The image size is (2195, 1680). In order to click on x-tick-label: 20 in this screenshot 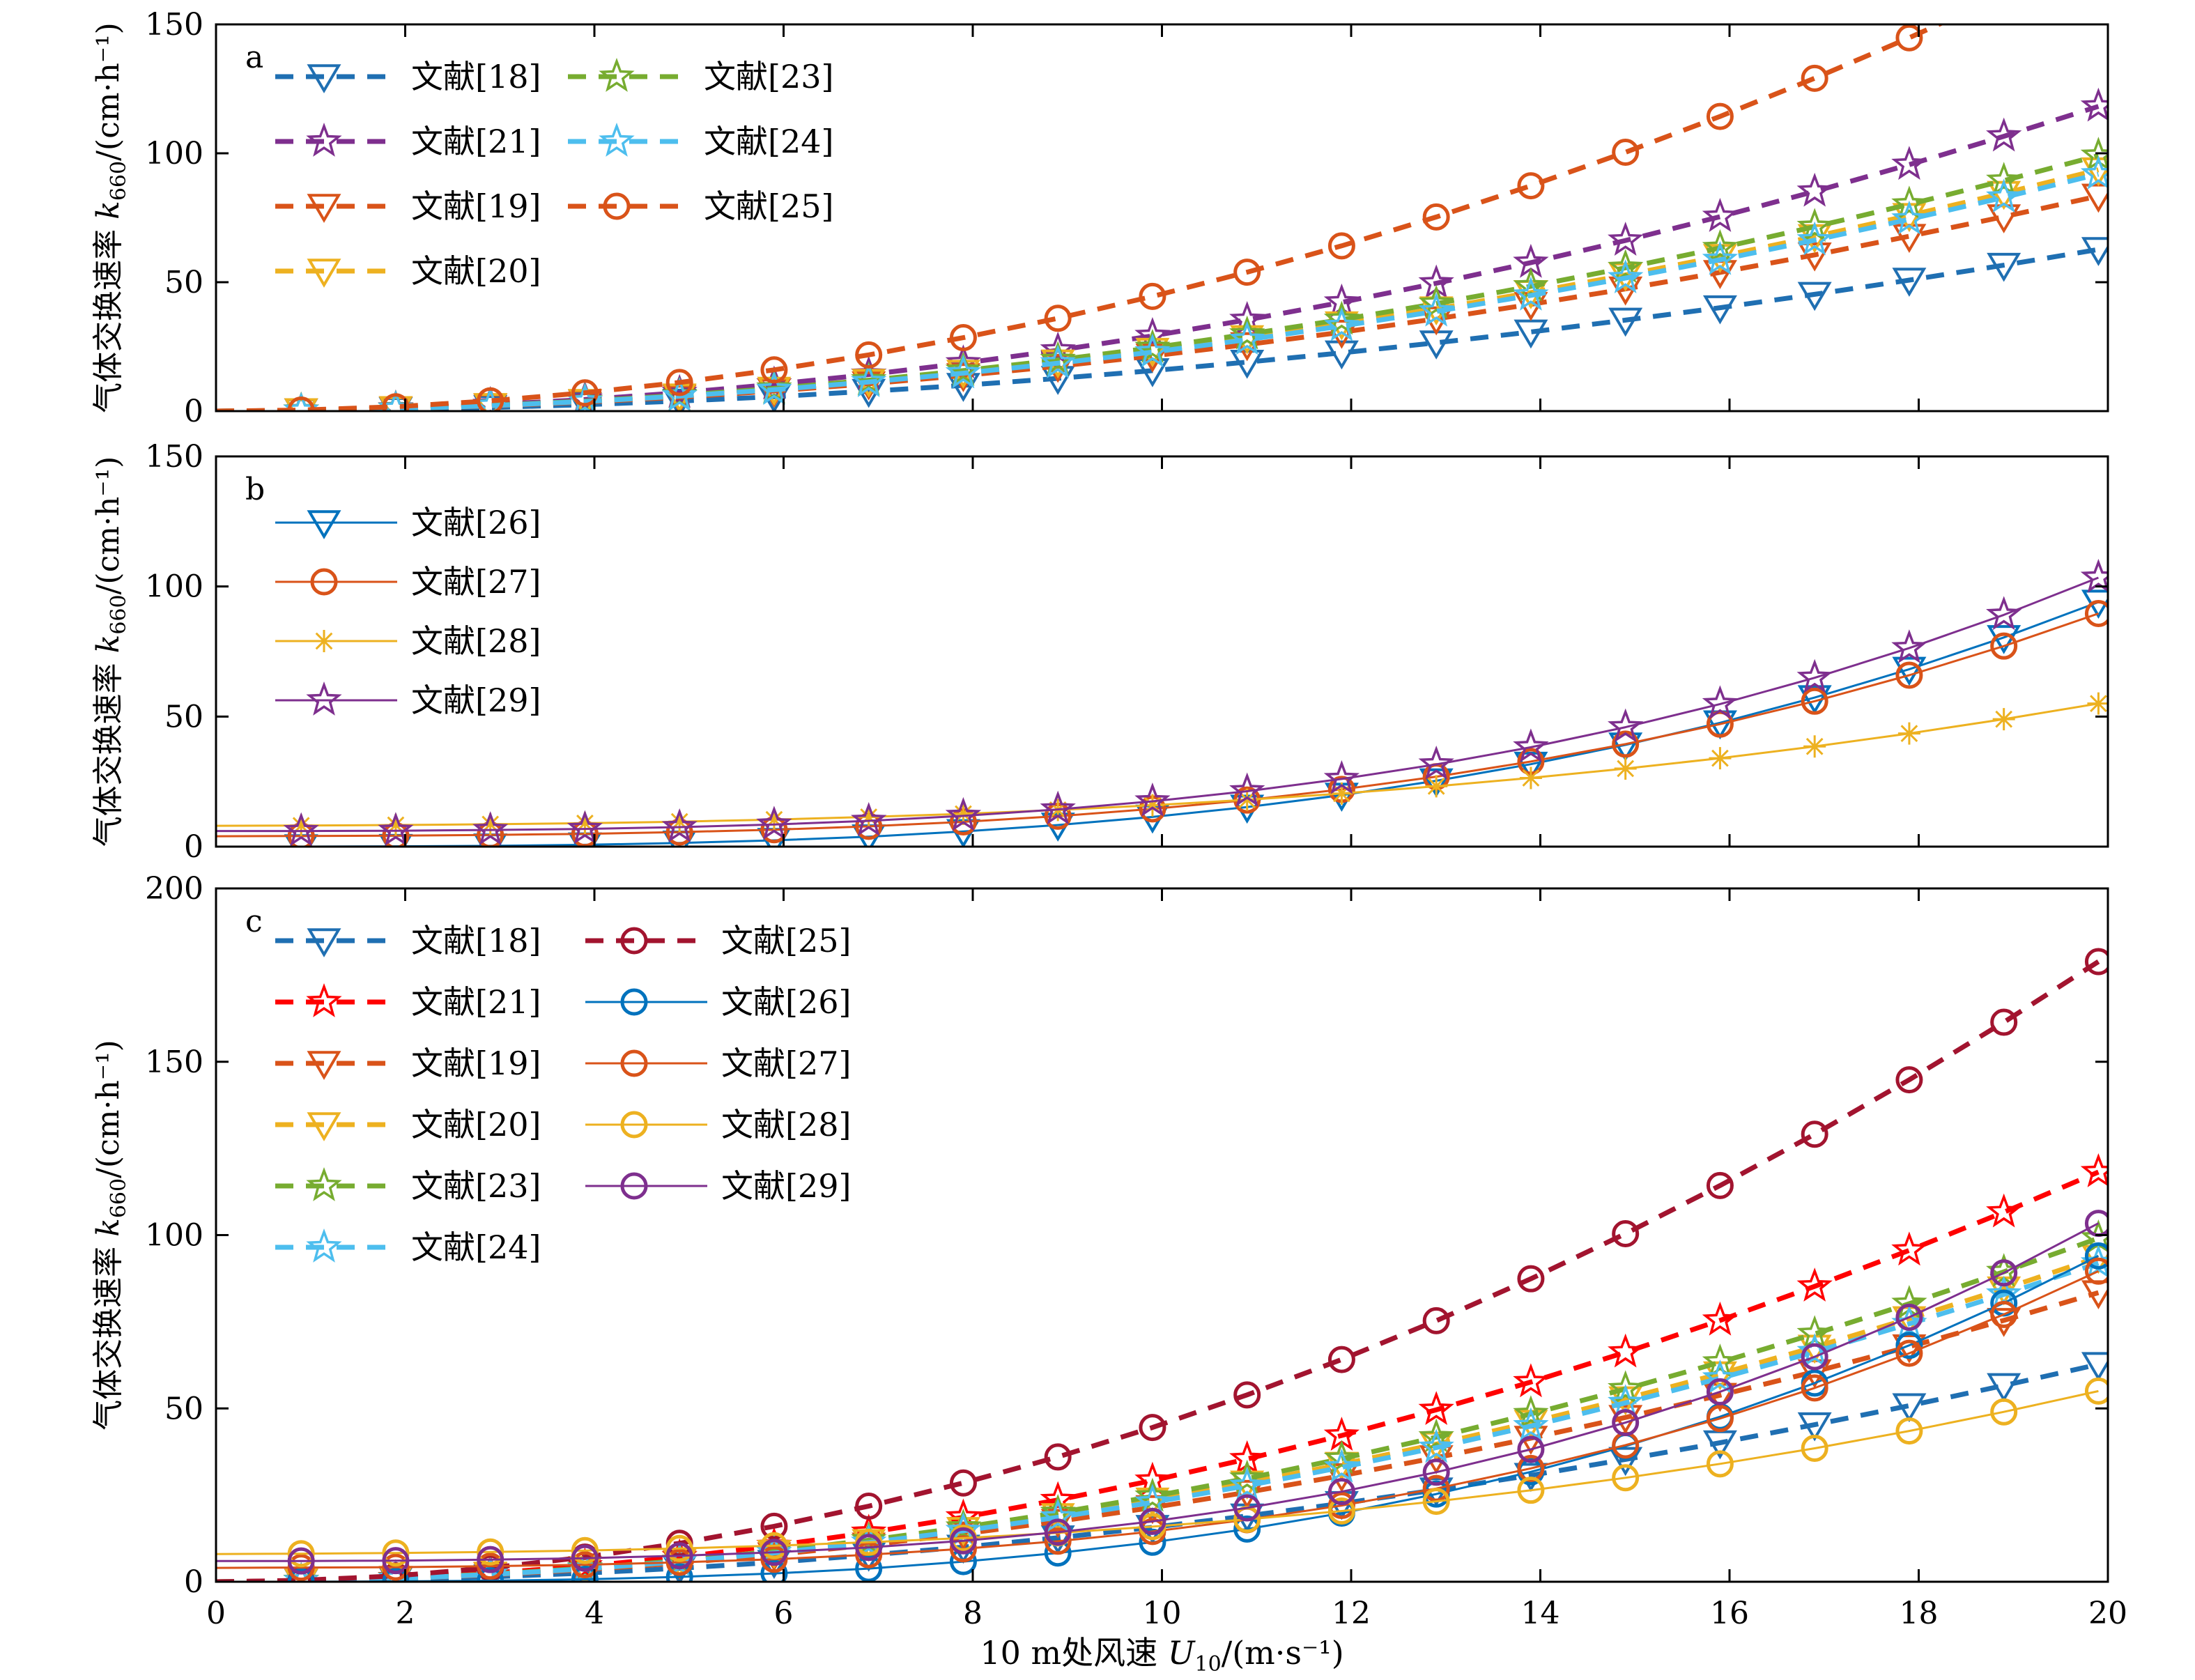, I will do `click(2107, 1613)`.